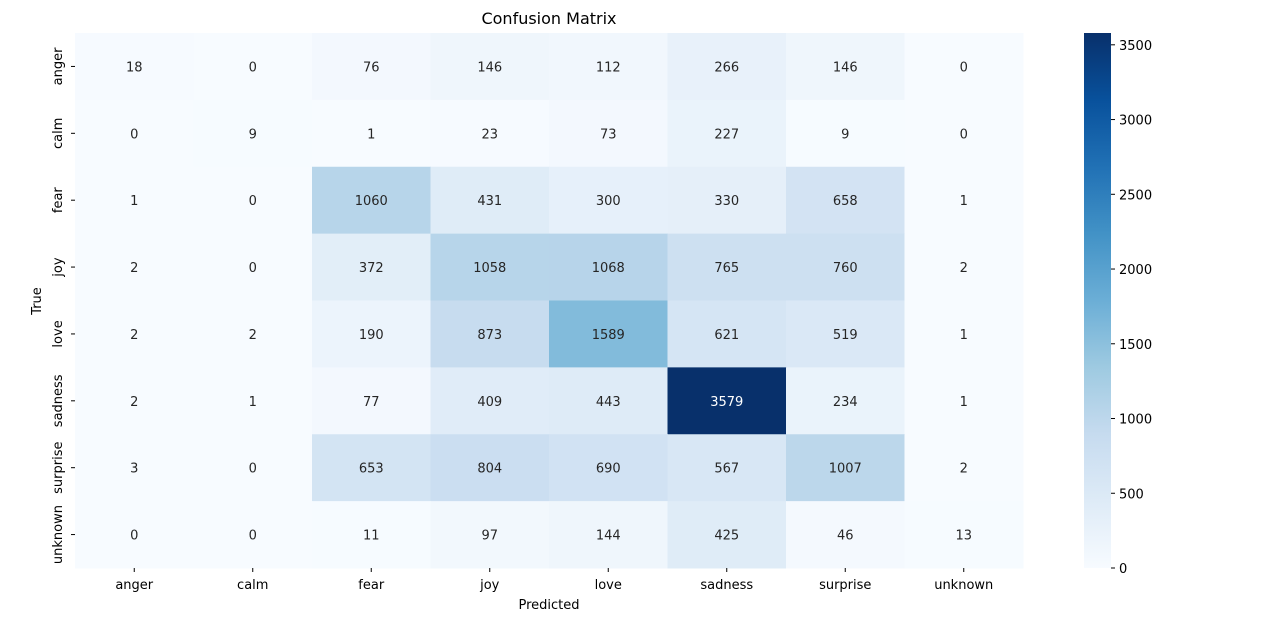  Describe the element at coordinates (845, 585) in the screenshot. I see `x-tick-label: surprise` at that location.